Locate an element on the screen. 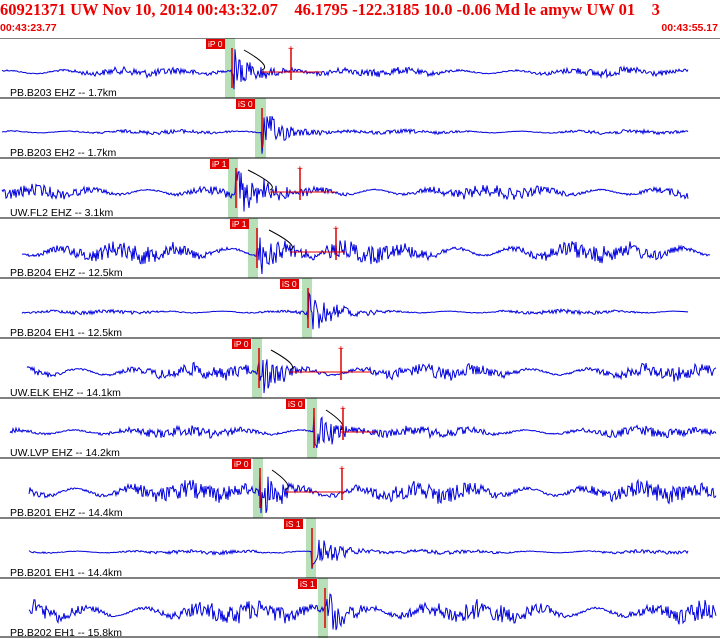  trace-label: PB.B203 EH2 -- 1.7km is located at coordinates (63, 153).